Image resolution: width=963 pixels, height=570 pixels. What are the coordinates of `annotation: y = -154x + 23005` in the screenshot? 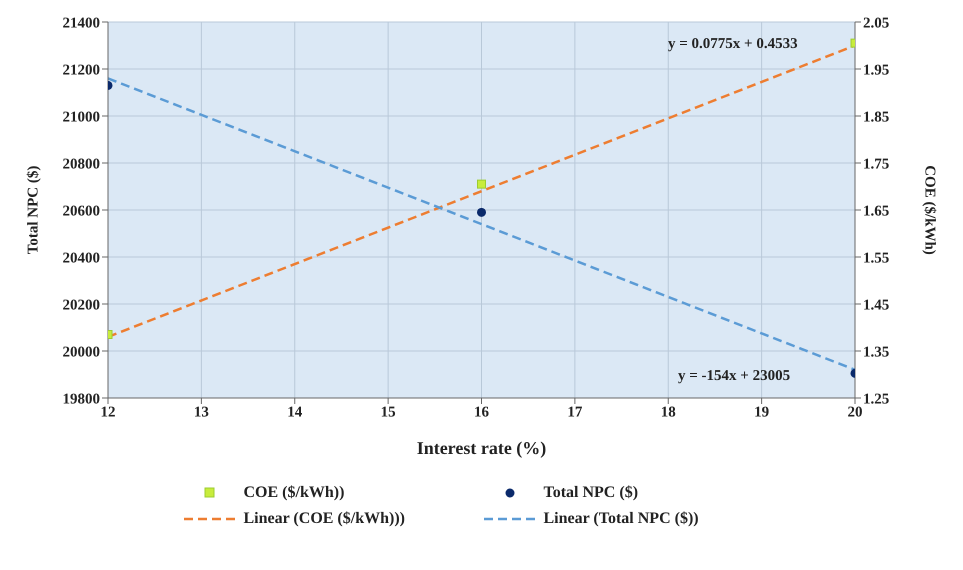 It's located at (734, 376).